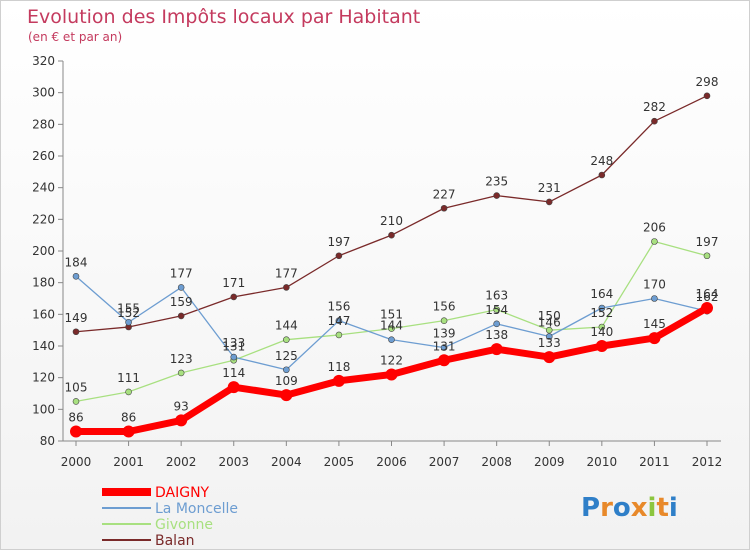 The image size is (750, 551). I want to click on data-label-daigny: 131, so click(444, 346).